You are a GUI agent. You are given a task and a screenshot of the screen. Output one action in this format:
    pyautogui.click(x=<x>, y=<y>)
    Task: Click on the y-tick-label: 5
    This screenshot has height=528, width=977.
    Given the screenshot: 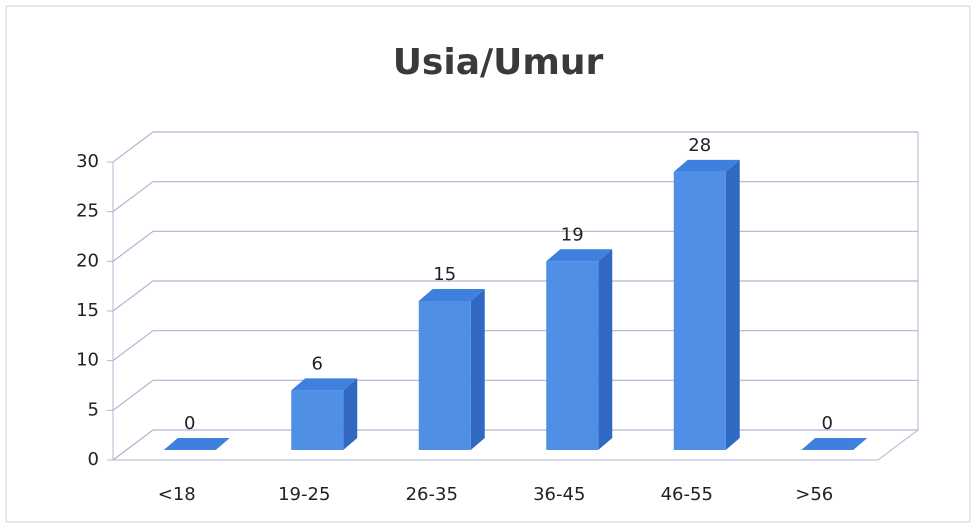 What is the action you would take?
    pyautogui.click(x=93, y=409)
    